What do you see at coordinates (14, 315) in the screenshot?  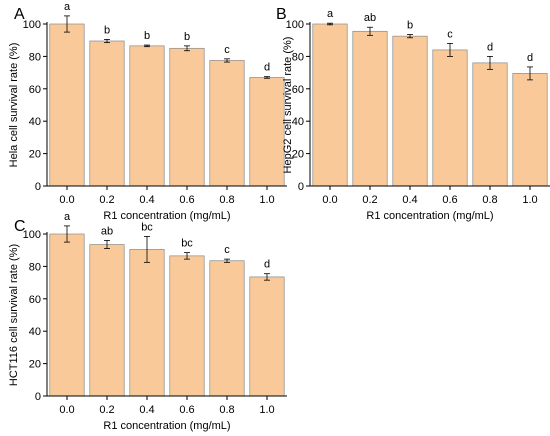 I see `y-axis-title: HCT116 cell survival rate (%)` at bounding box center [14, 315].